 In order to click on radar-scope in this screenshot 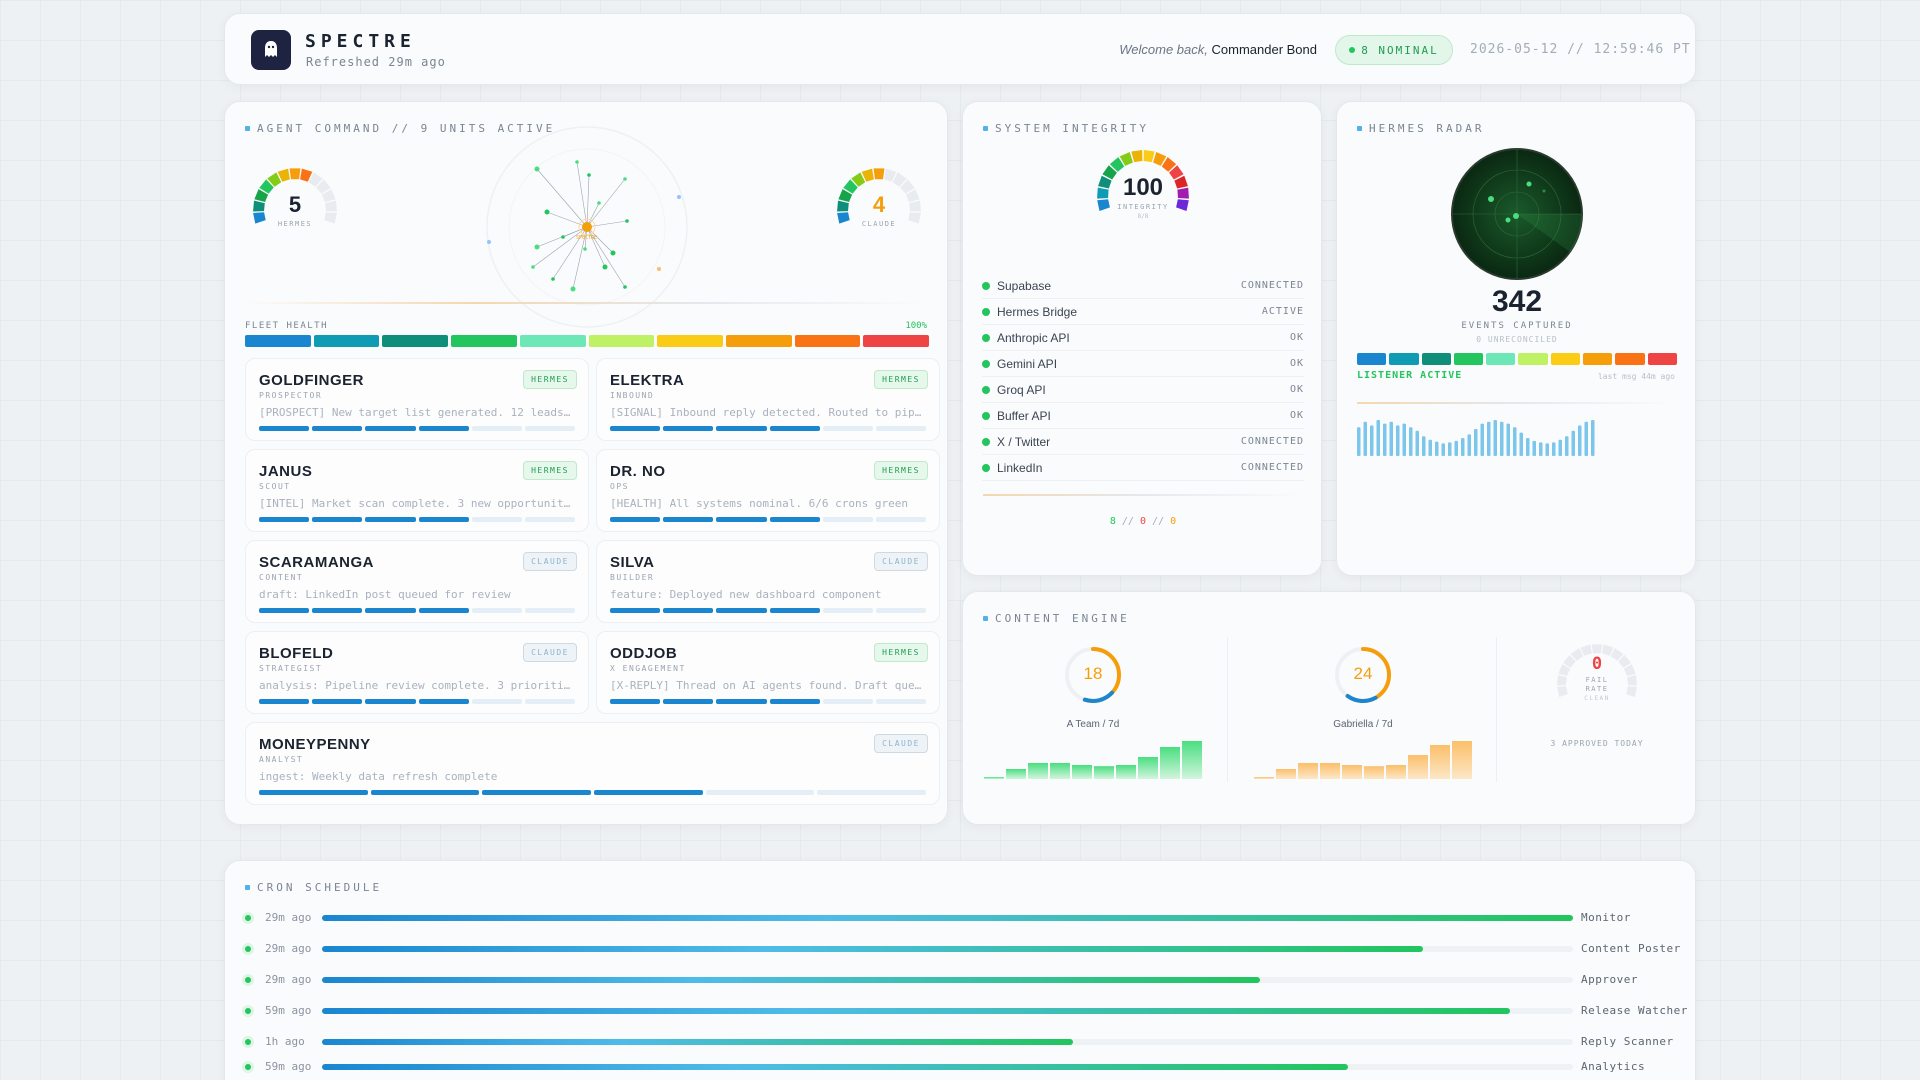, I will do `click(1517, 214)`.